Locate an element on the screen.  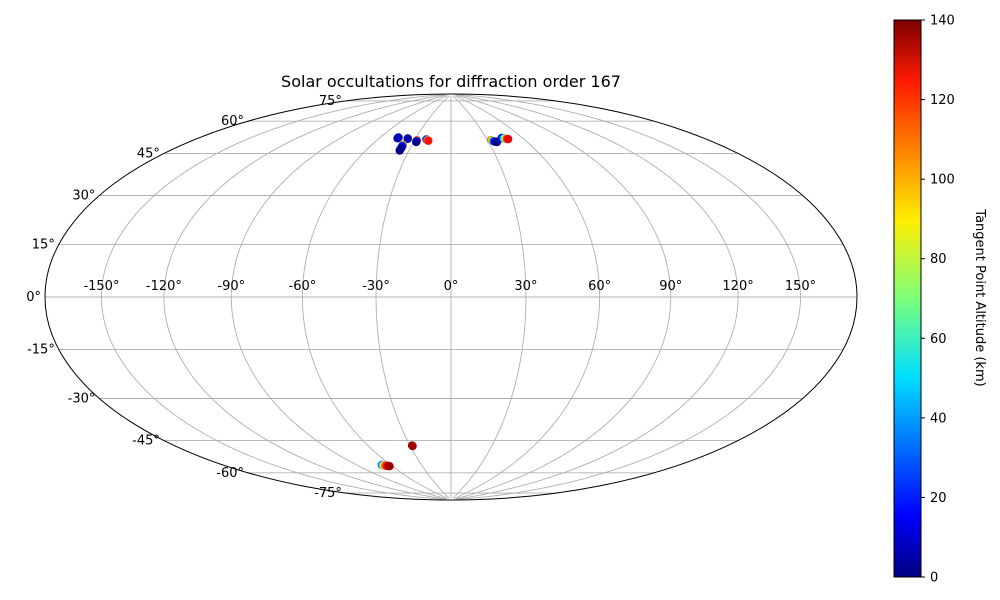
latitude-tick-label: 0° is located at coordinates (33, 297).